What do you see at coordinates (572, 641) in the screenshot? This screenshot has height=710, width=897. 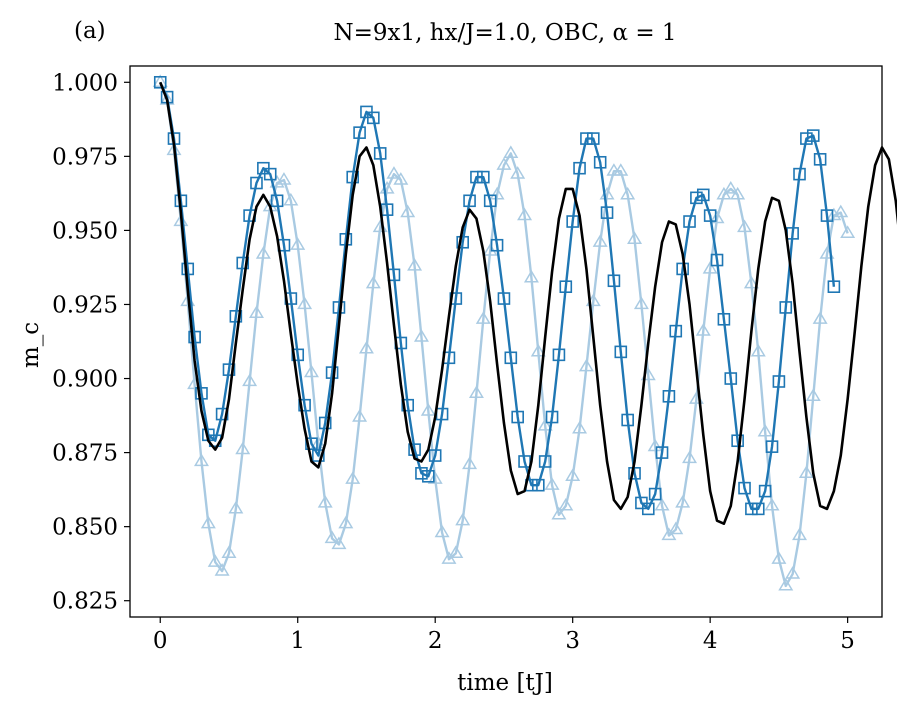 I see `x-tick-label: 3` at bounding box center [572, 641].